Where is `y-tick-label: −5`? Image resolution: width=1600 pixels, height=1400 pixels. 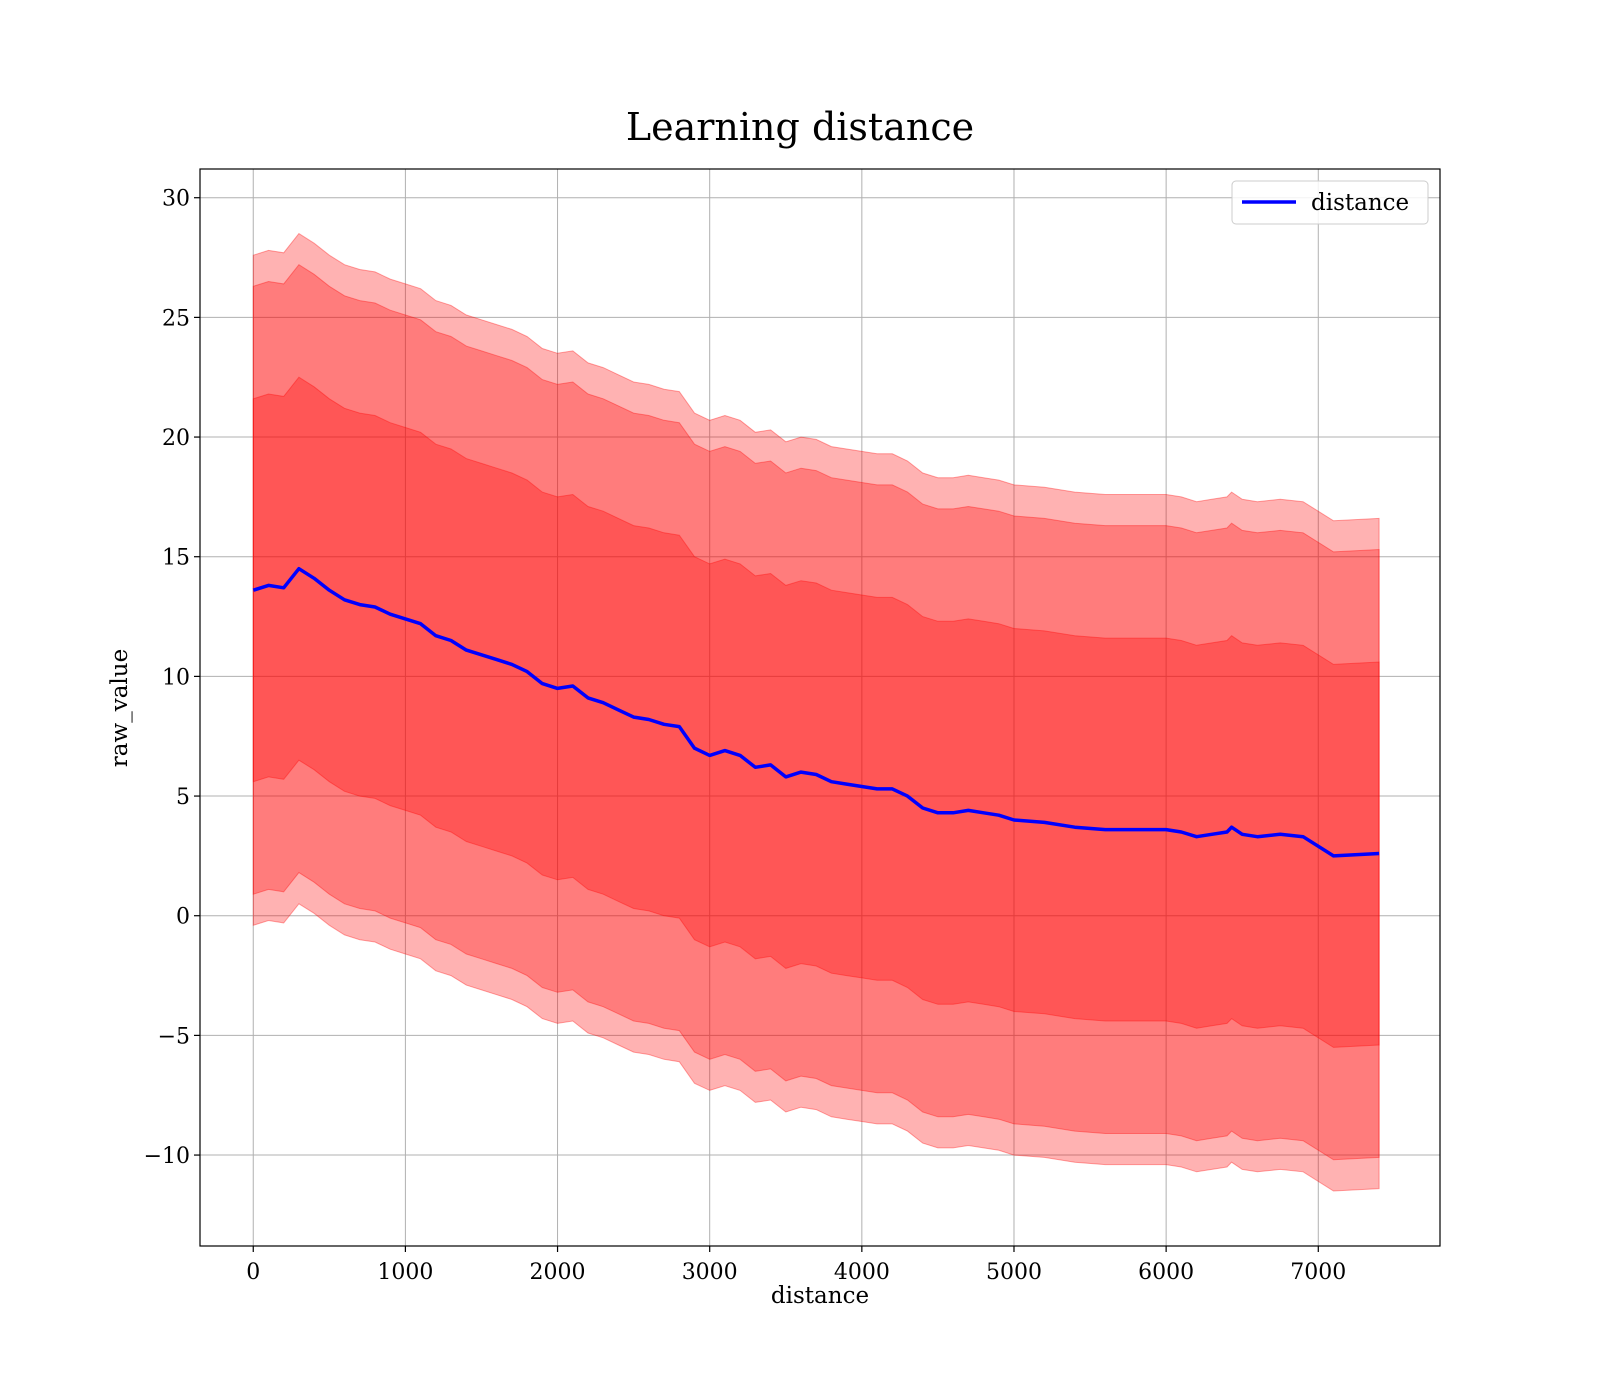
y-tick-label: −5 is located at coordinates (174, 1036).